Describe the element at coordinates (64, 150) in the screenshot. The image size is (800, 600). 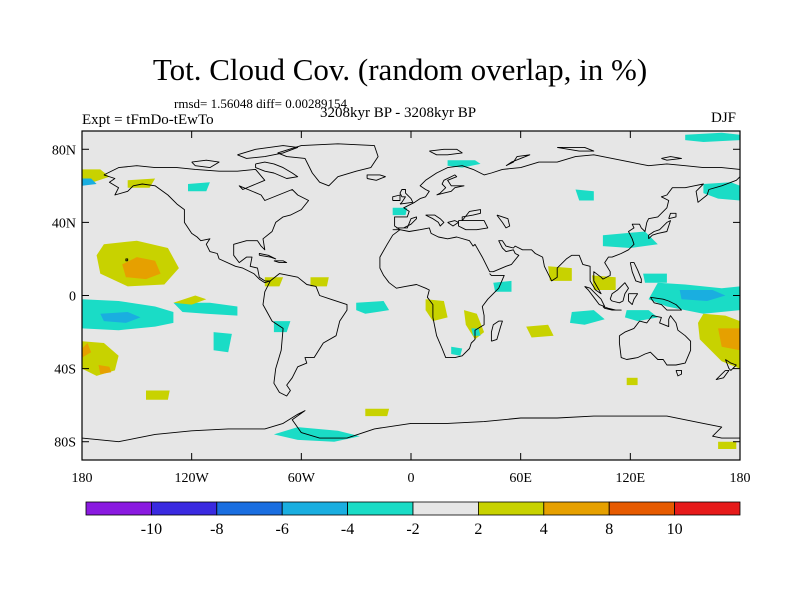
I see `y-tick-label: 80N` at that location.